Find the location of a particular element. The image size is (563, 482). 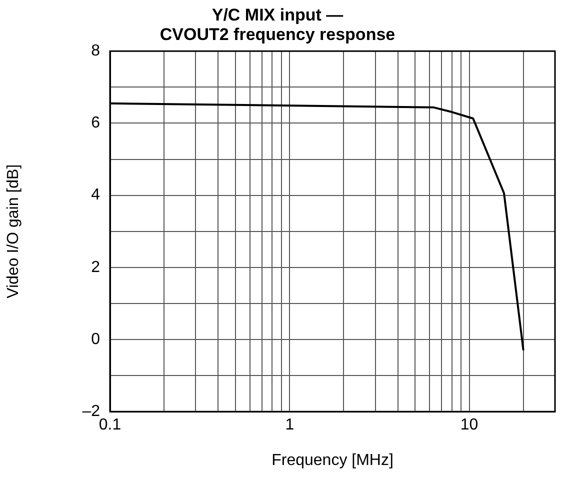

y-tick-label: –2 is located at coordinates (91, 411).